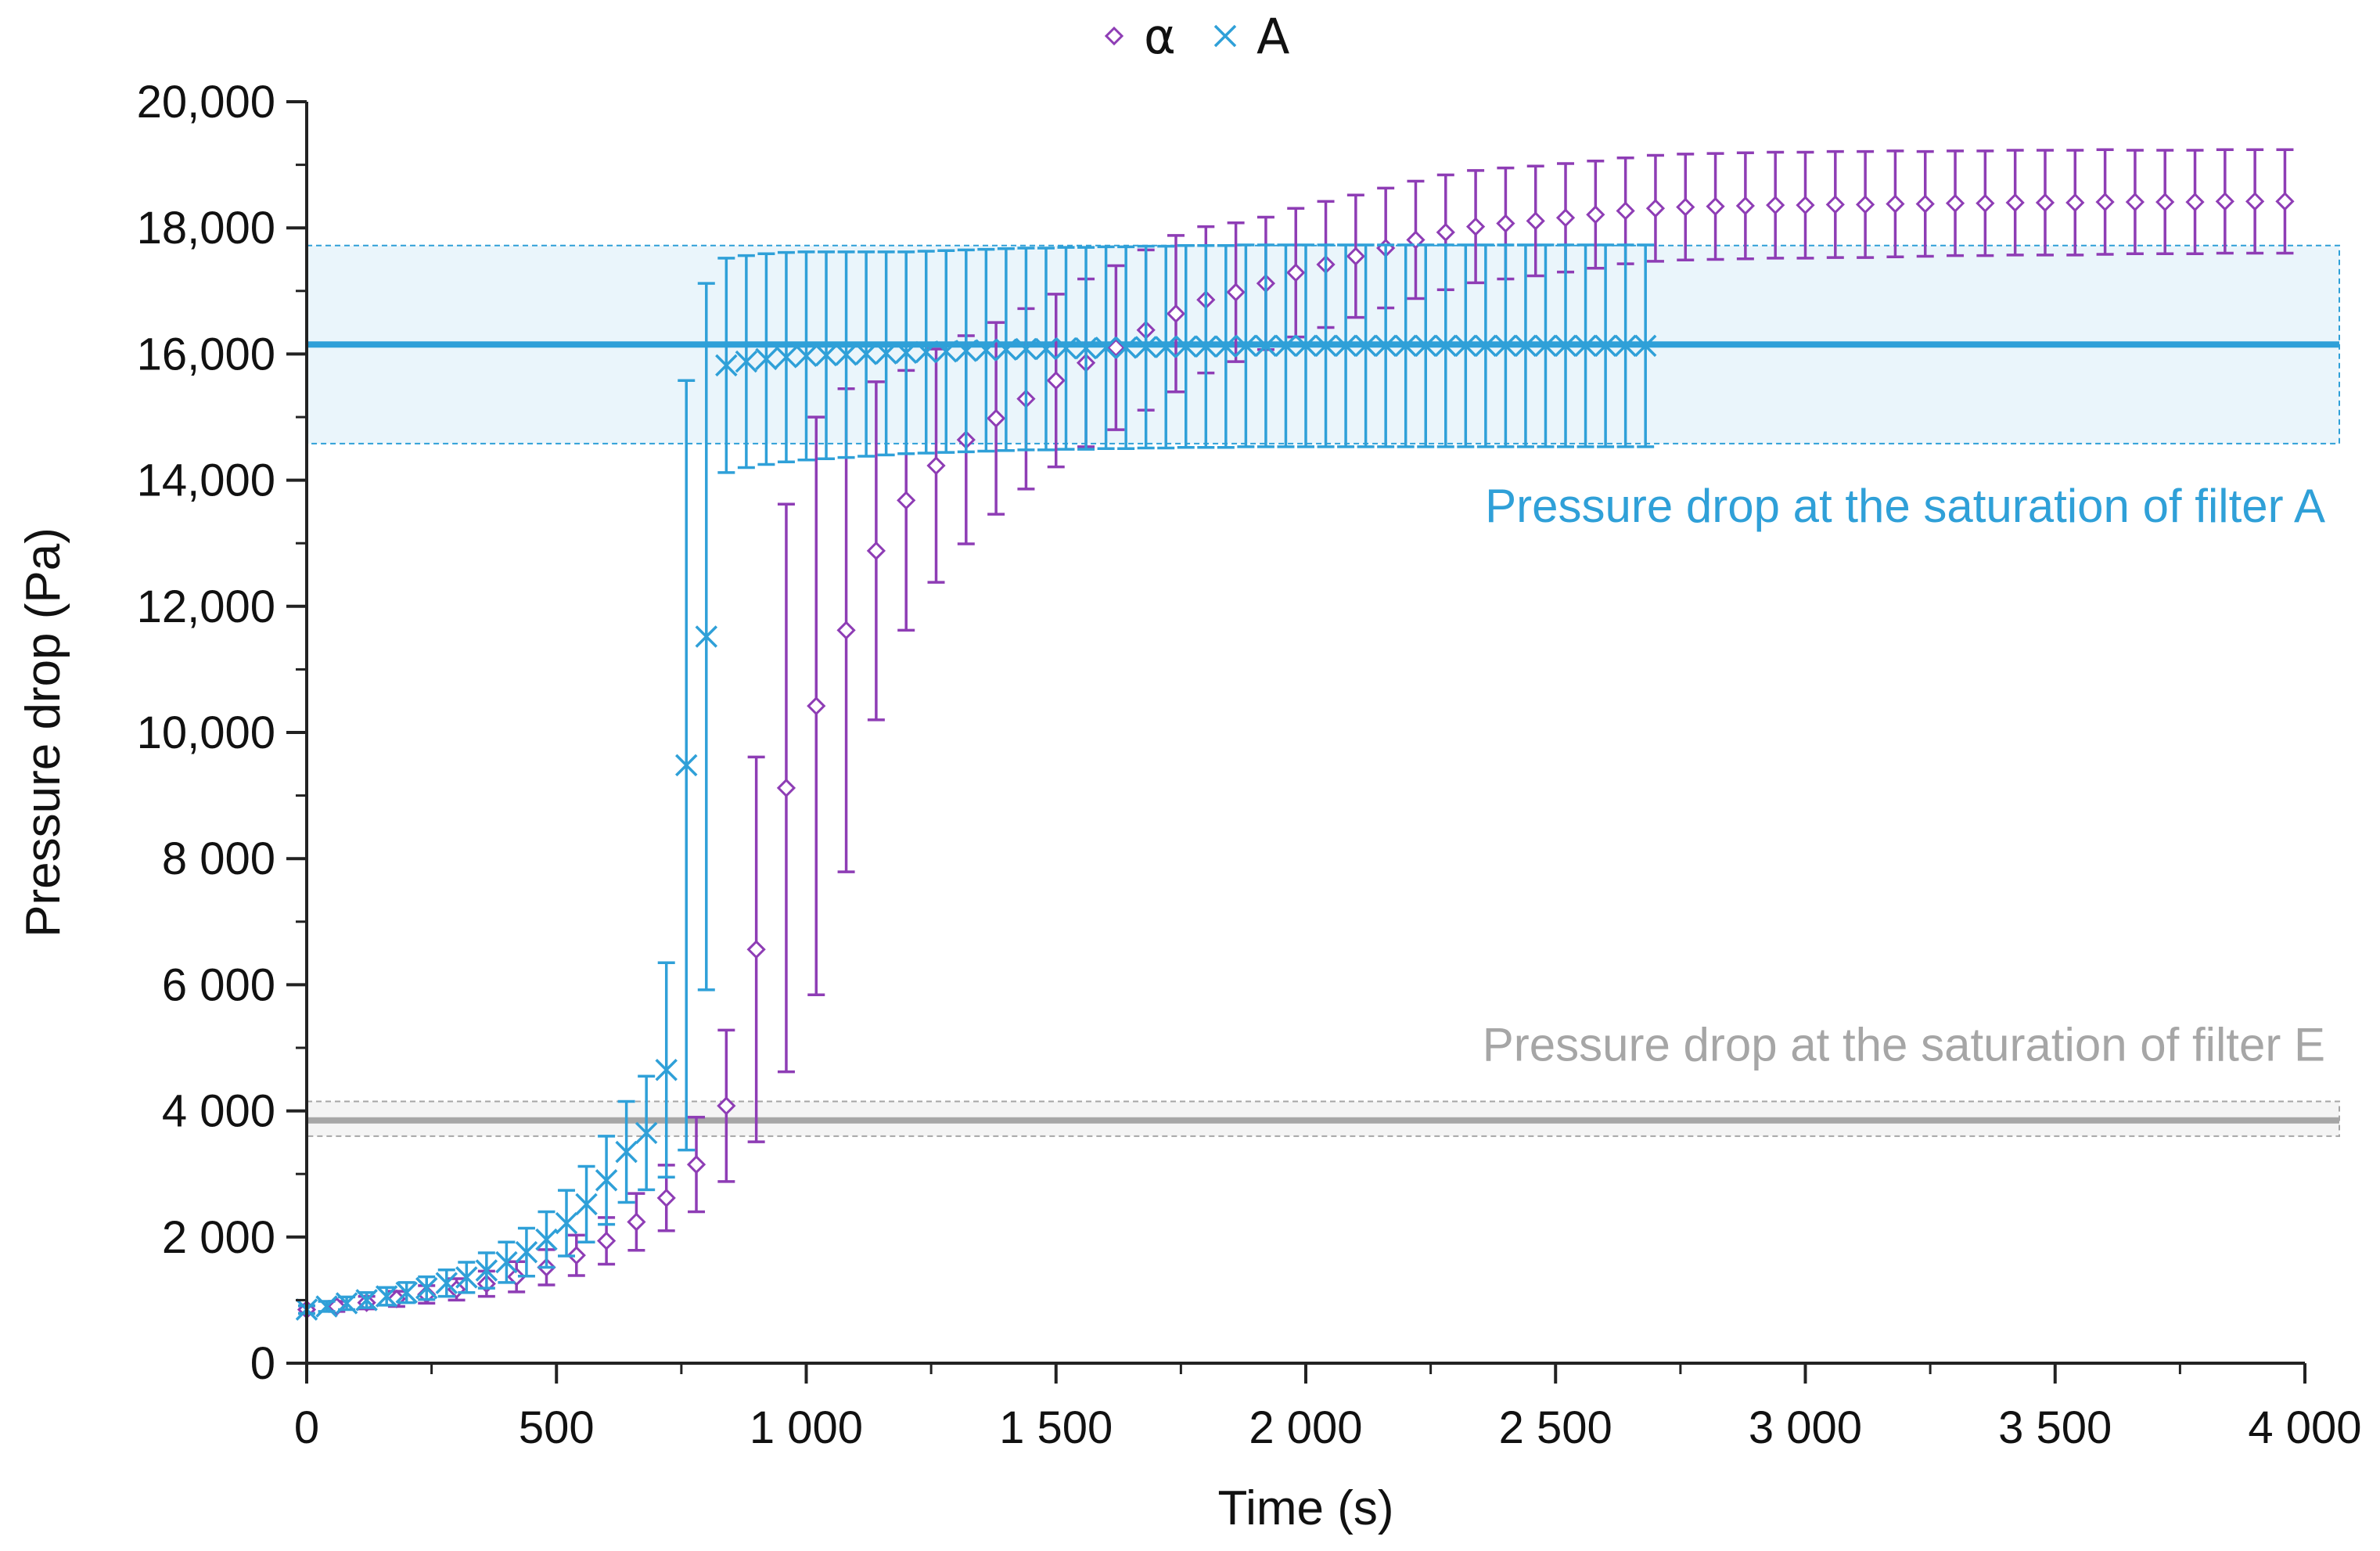 Image resolution: width=2380 pixels, height=1551 pixels. What do you see at coordinates (306, 1427) in the screenshot?
I see `x-tick-label: 0` at bounding box center [306, 1427].